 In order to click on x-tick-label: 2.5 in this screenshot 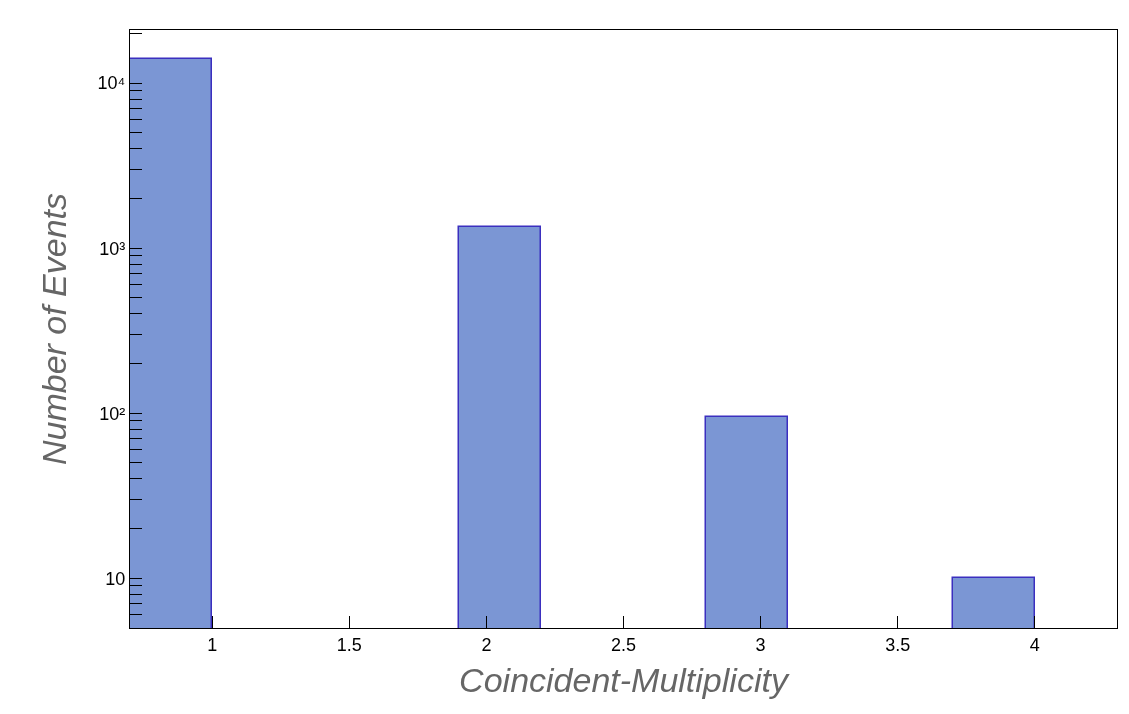, I will do `click(623, 644)`.